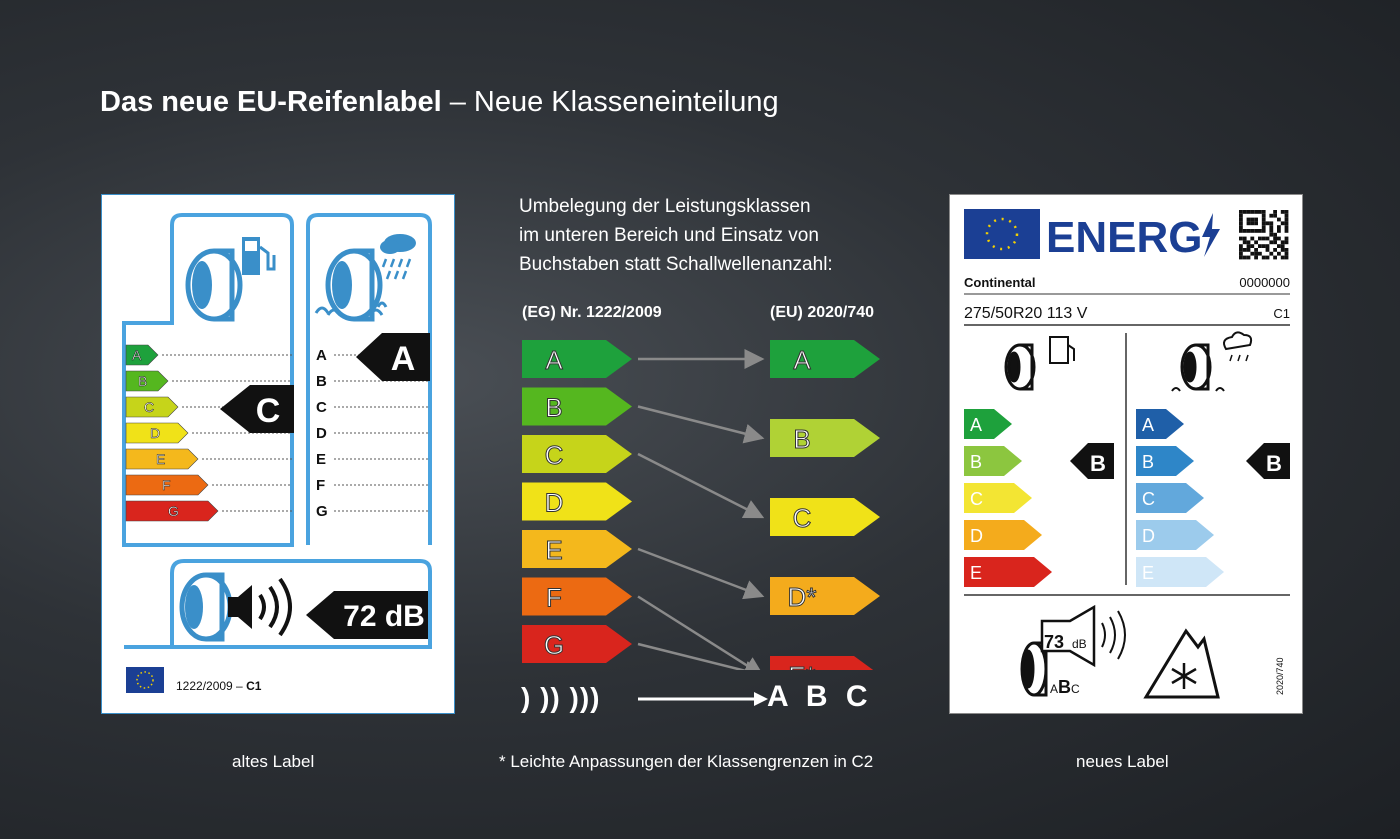 This screenshot has width=1400, height=839. I want to click on new-wet-class-b: B, so click(1165, 461).